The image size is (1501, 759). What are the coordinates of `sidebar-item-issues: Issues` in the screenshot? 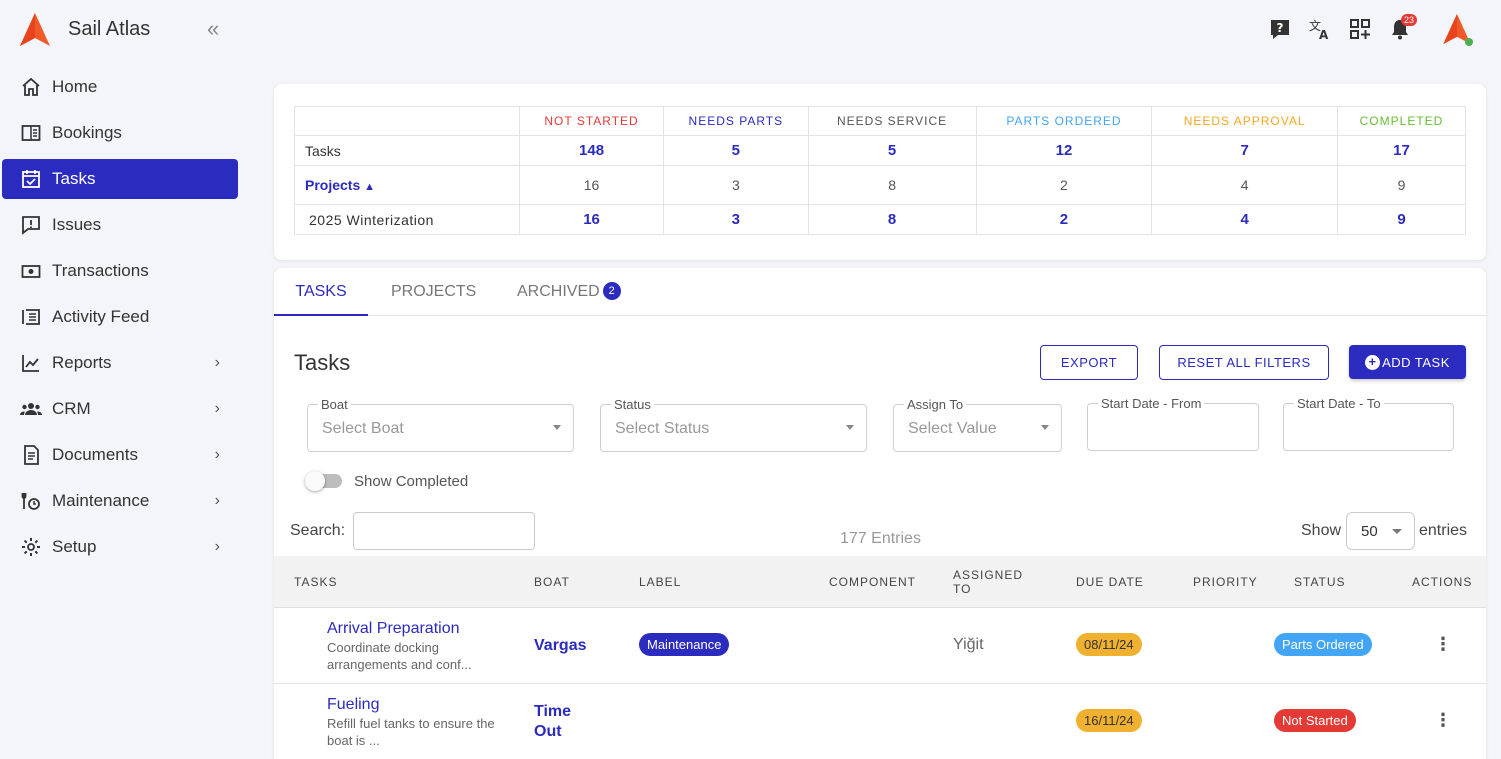 It's located at (120, 225).